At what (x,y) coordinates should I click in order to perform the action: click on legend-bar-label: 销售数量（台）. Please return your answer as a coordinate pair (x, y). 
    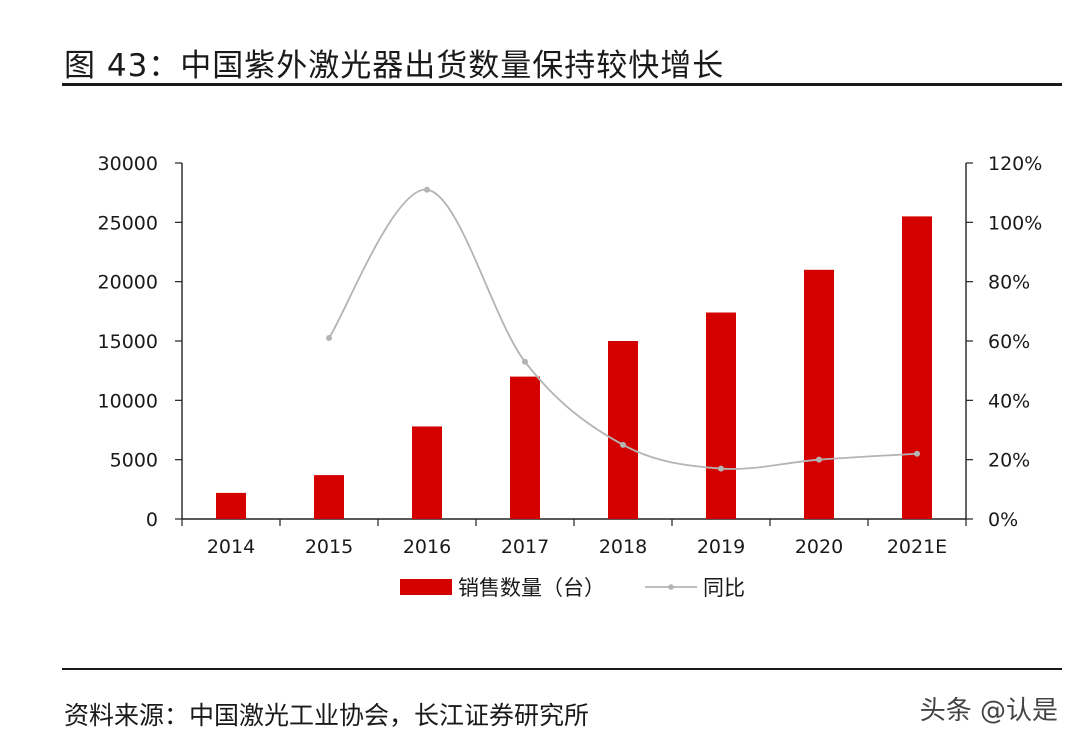
    Looking at the image, I should click on (531, 588).